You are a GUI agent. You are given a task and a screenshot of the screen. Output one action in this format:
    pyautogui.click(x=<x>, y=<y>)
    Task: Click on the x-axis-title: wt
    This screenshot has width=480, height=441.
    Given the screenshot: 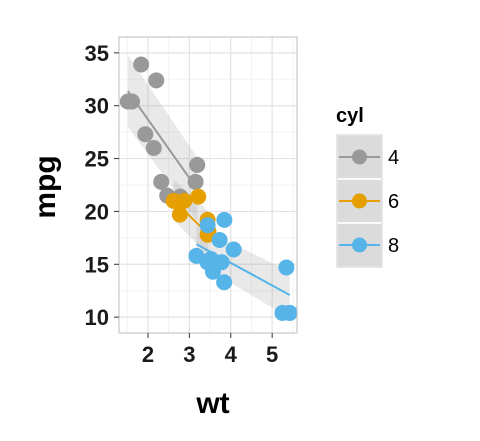 What is the action you would take?
    pyautogui.click(x=212, y=403)
    